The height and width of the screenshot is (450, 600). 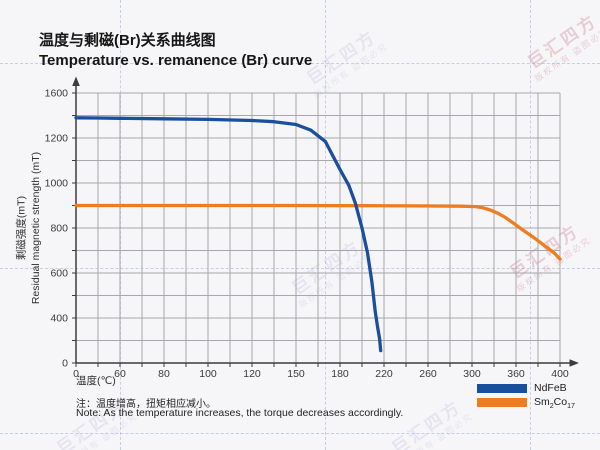 I want to click on x-tick-label: 360, so click(x=516, y=374).